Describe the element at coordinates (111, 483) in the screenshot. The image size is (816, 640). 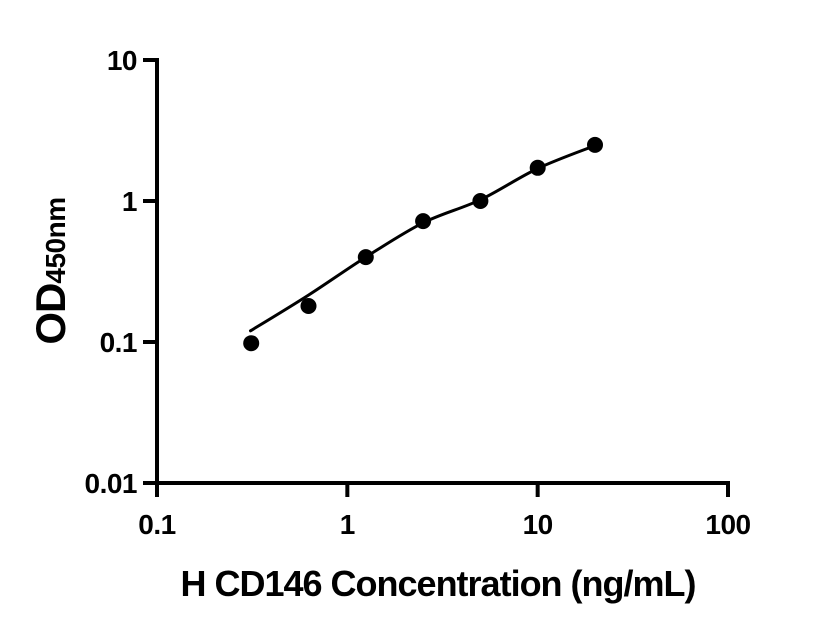
I see `y-tick-label: 0.01` at that location.